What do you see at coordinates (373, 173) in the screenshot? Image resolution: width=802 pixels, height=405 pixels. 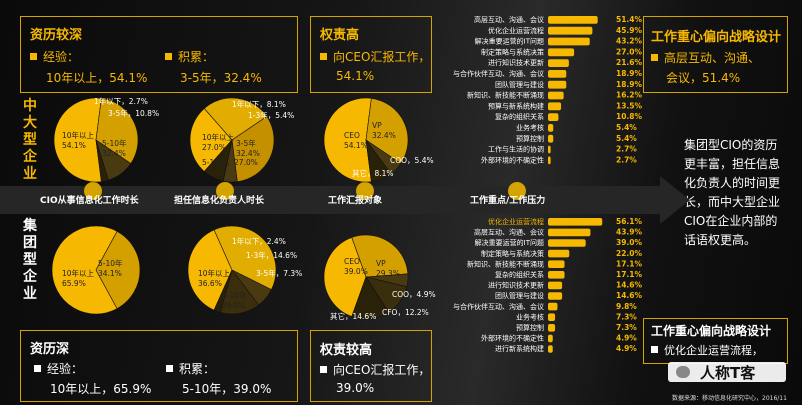 I see `pie-label: 其它，8.1%` at bounding box center [373, 173].